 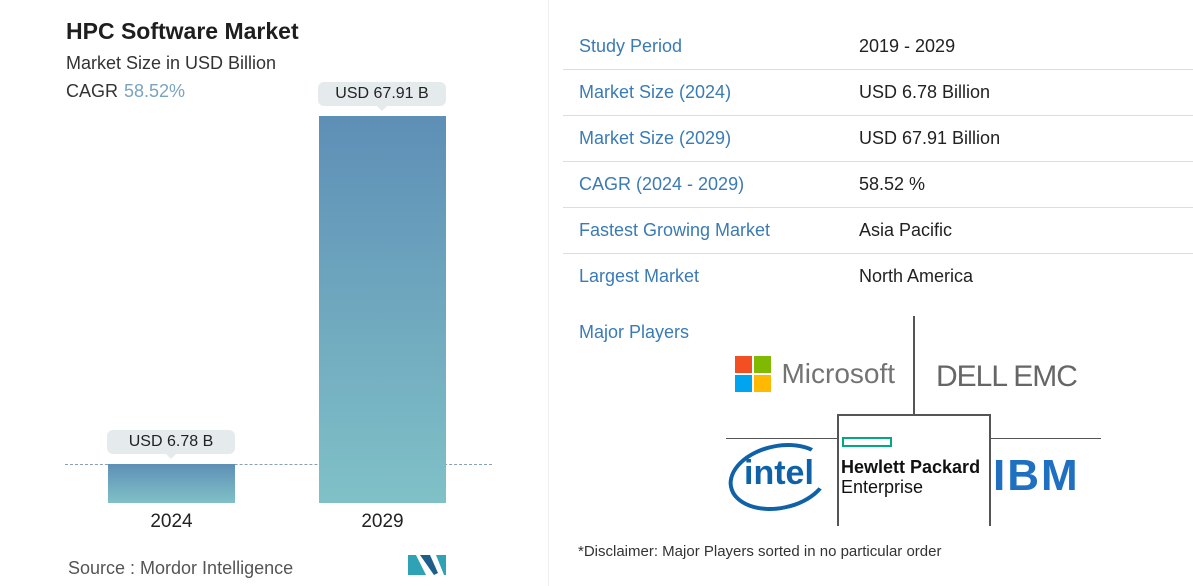 I want to click on stat-label: Market Size (2024), so click(x=655, y=92).